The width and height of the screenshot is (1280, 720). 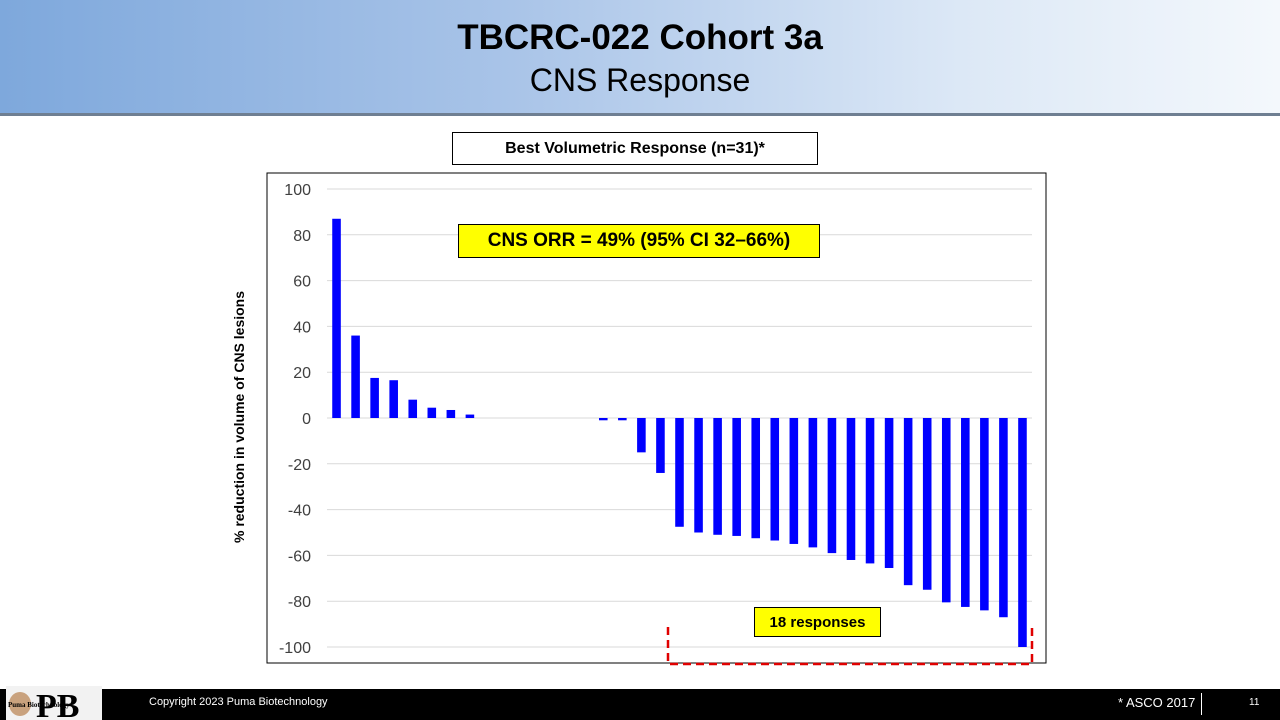 What do you see at coordinates (640, 37) in the screenshot?
I see `slide-title: TBCRC-022 Cohort 3a` at bounding box center [640, 37].